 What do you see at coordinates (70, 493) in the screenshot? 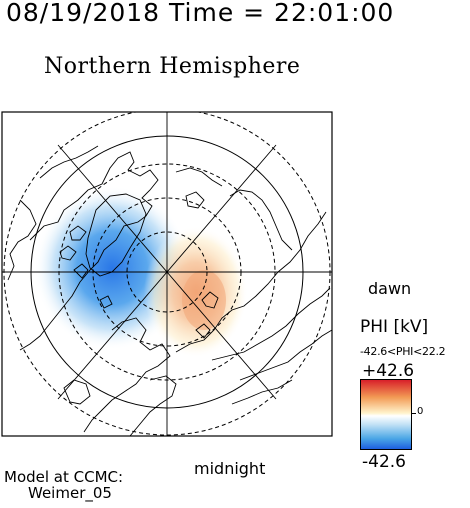
I see `model-credit-line2: Weimer_05` at bounding box center [70, 493].